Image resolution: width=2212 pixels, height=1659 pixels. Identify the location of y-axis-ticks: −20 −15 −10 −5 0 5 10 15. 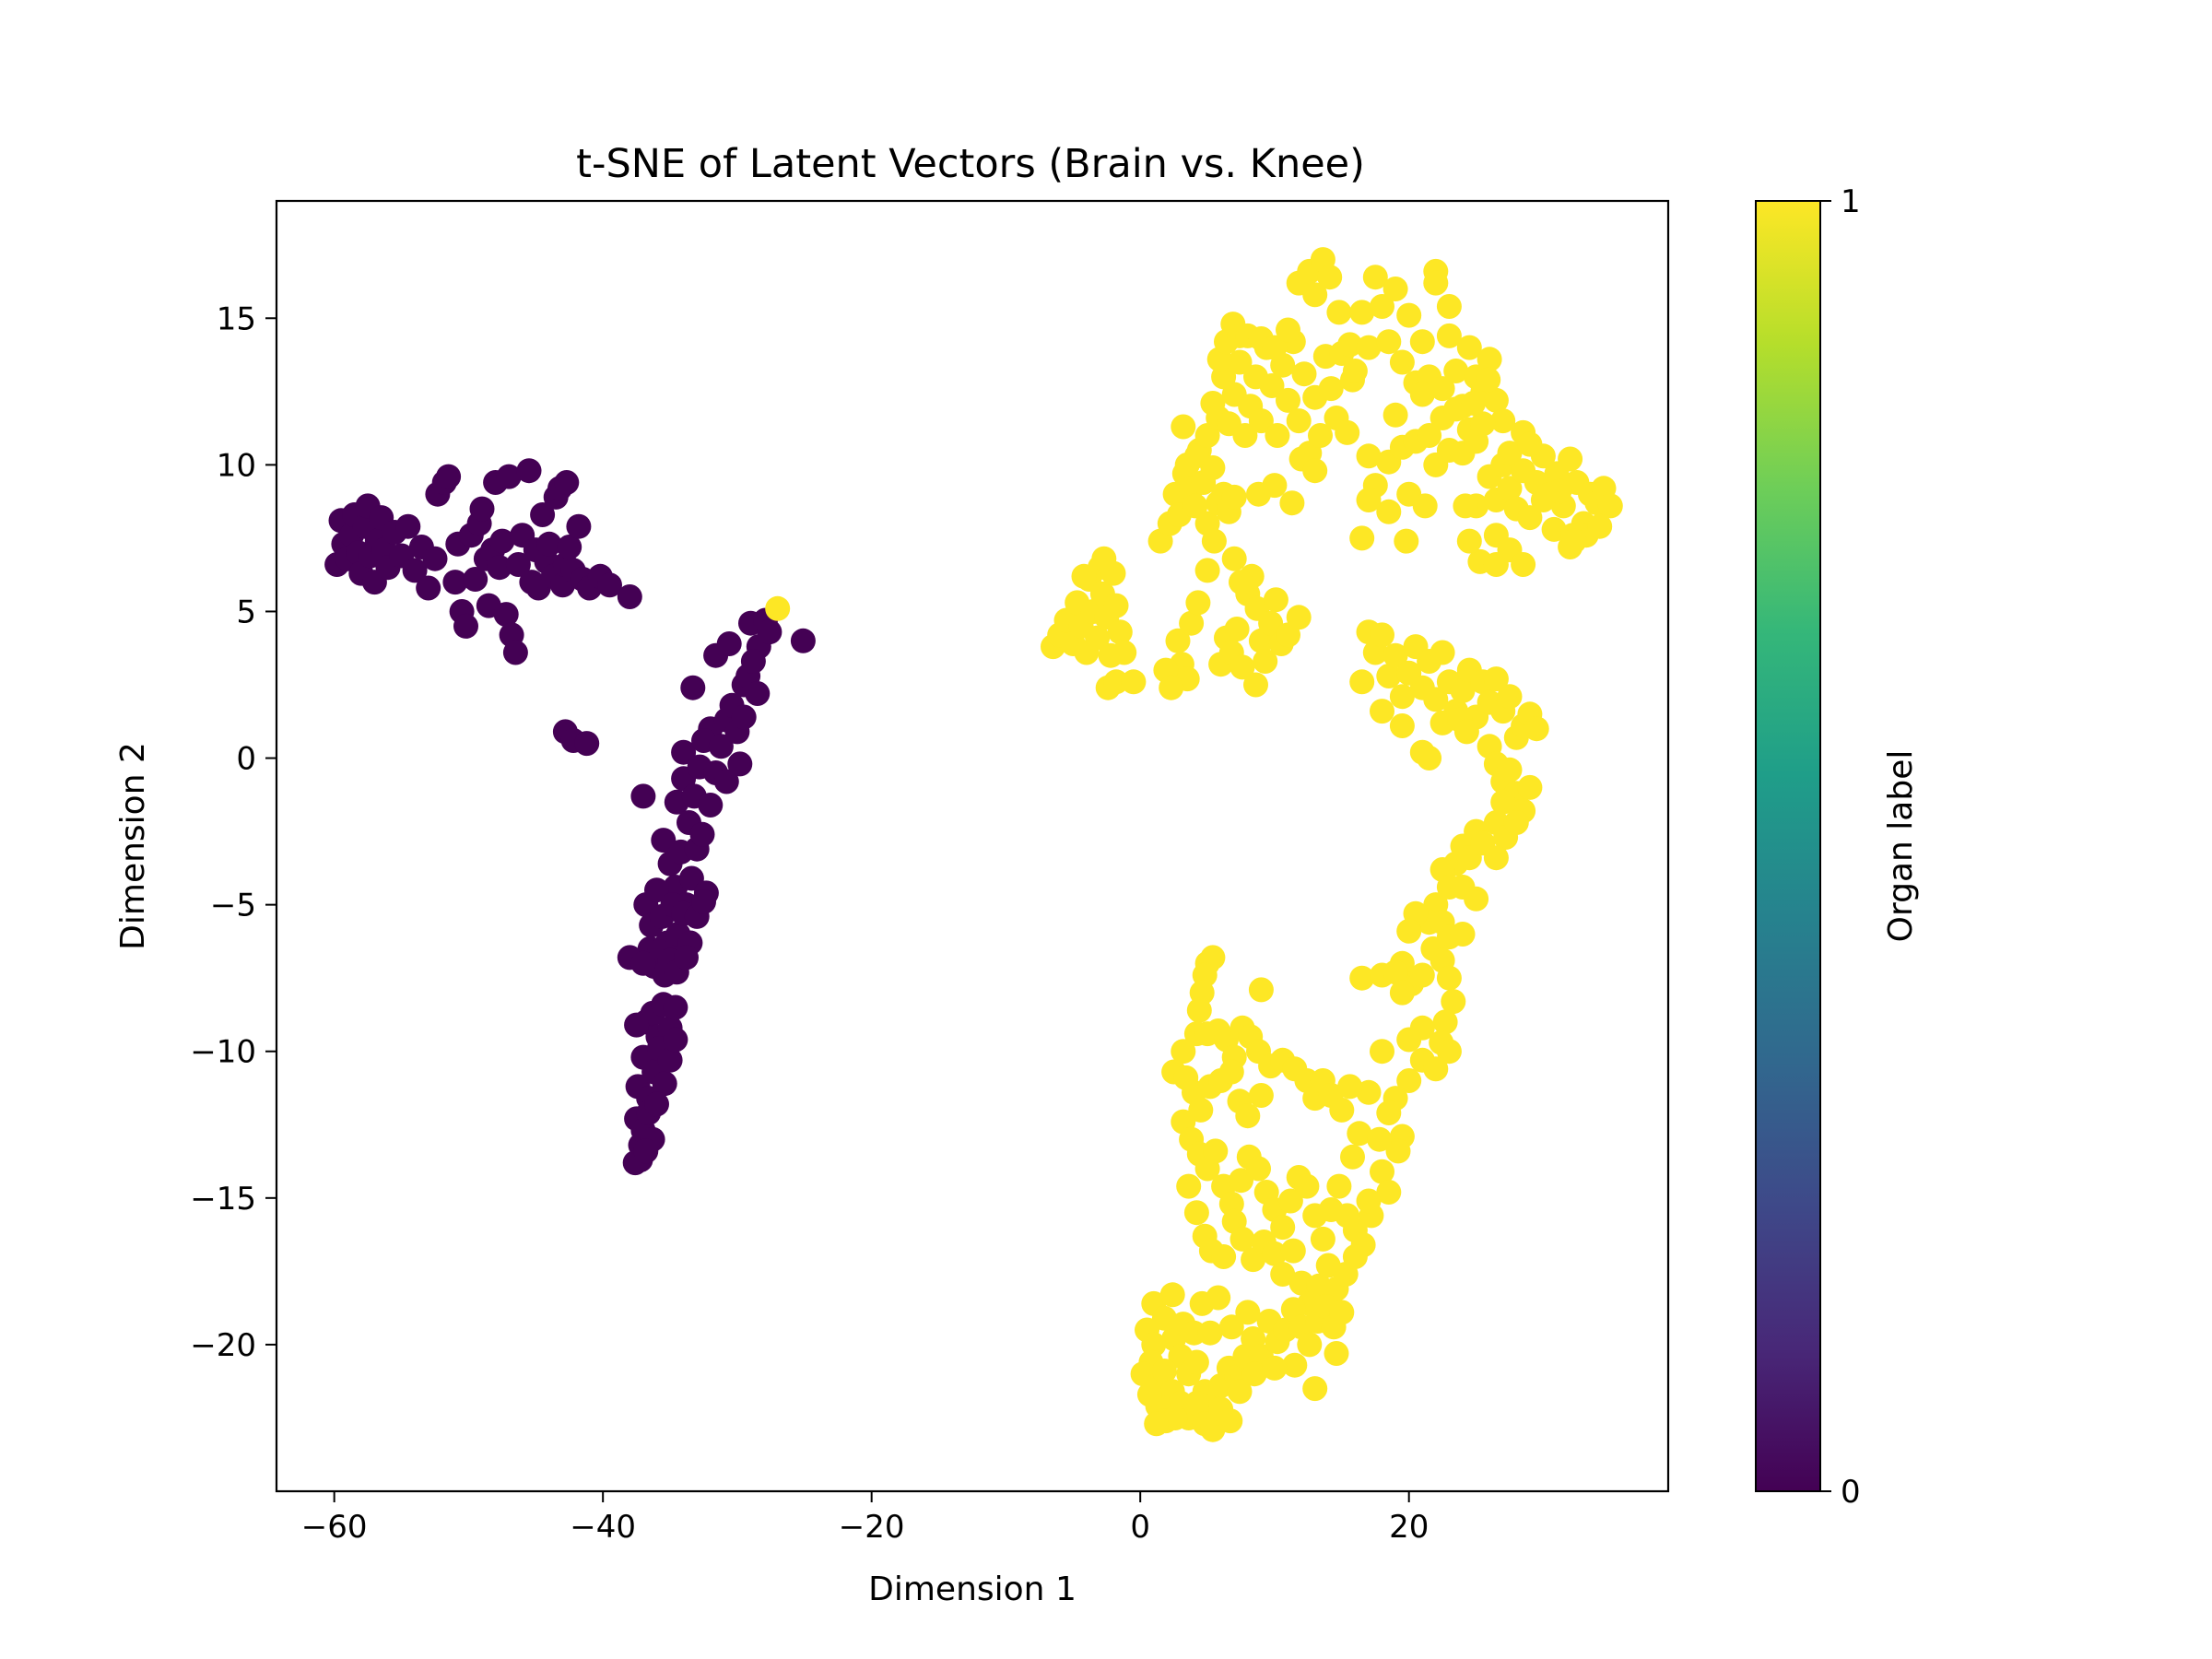
(233, 832).